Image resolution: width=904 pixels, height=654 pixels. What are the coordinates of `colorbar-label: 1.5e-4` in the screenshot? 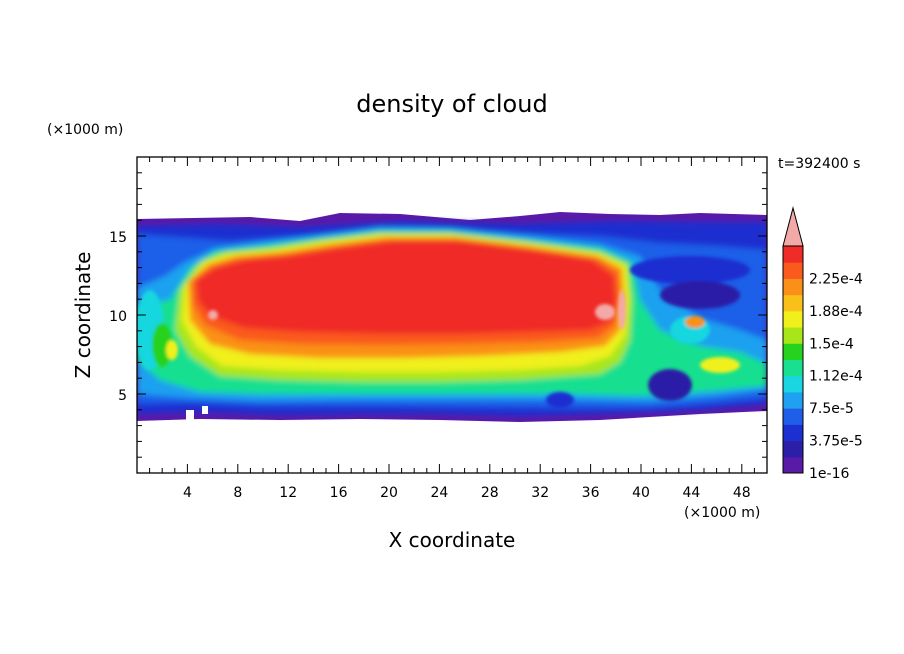 It's located at (831, 344).